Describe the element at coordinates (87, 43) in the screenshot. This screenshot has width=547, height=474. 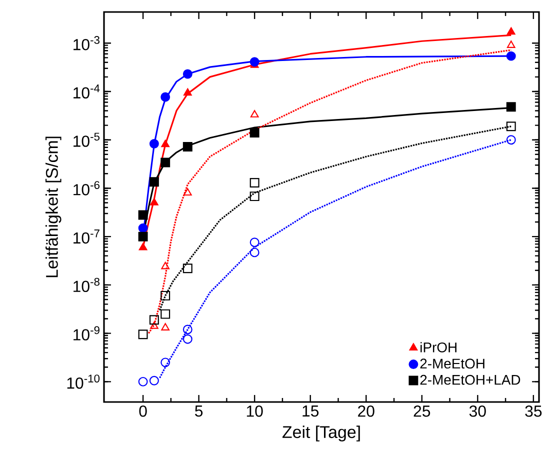
I see `y-tick-label: 10$^{-3}$` at that location.